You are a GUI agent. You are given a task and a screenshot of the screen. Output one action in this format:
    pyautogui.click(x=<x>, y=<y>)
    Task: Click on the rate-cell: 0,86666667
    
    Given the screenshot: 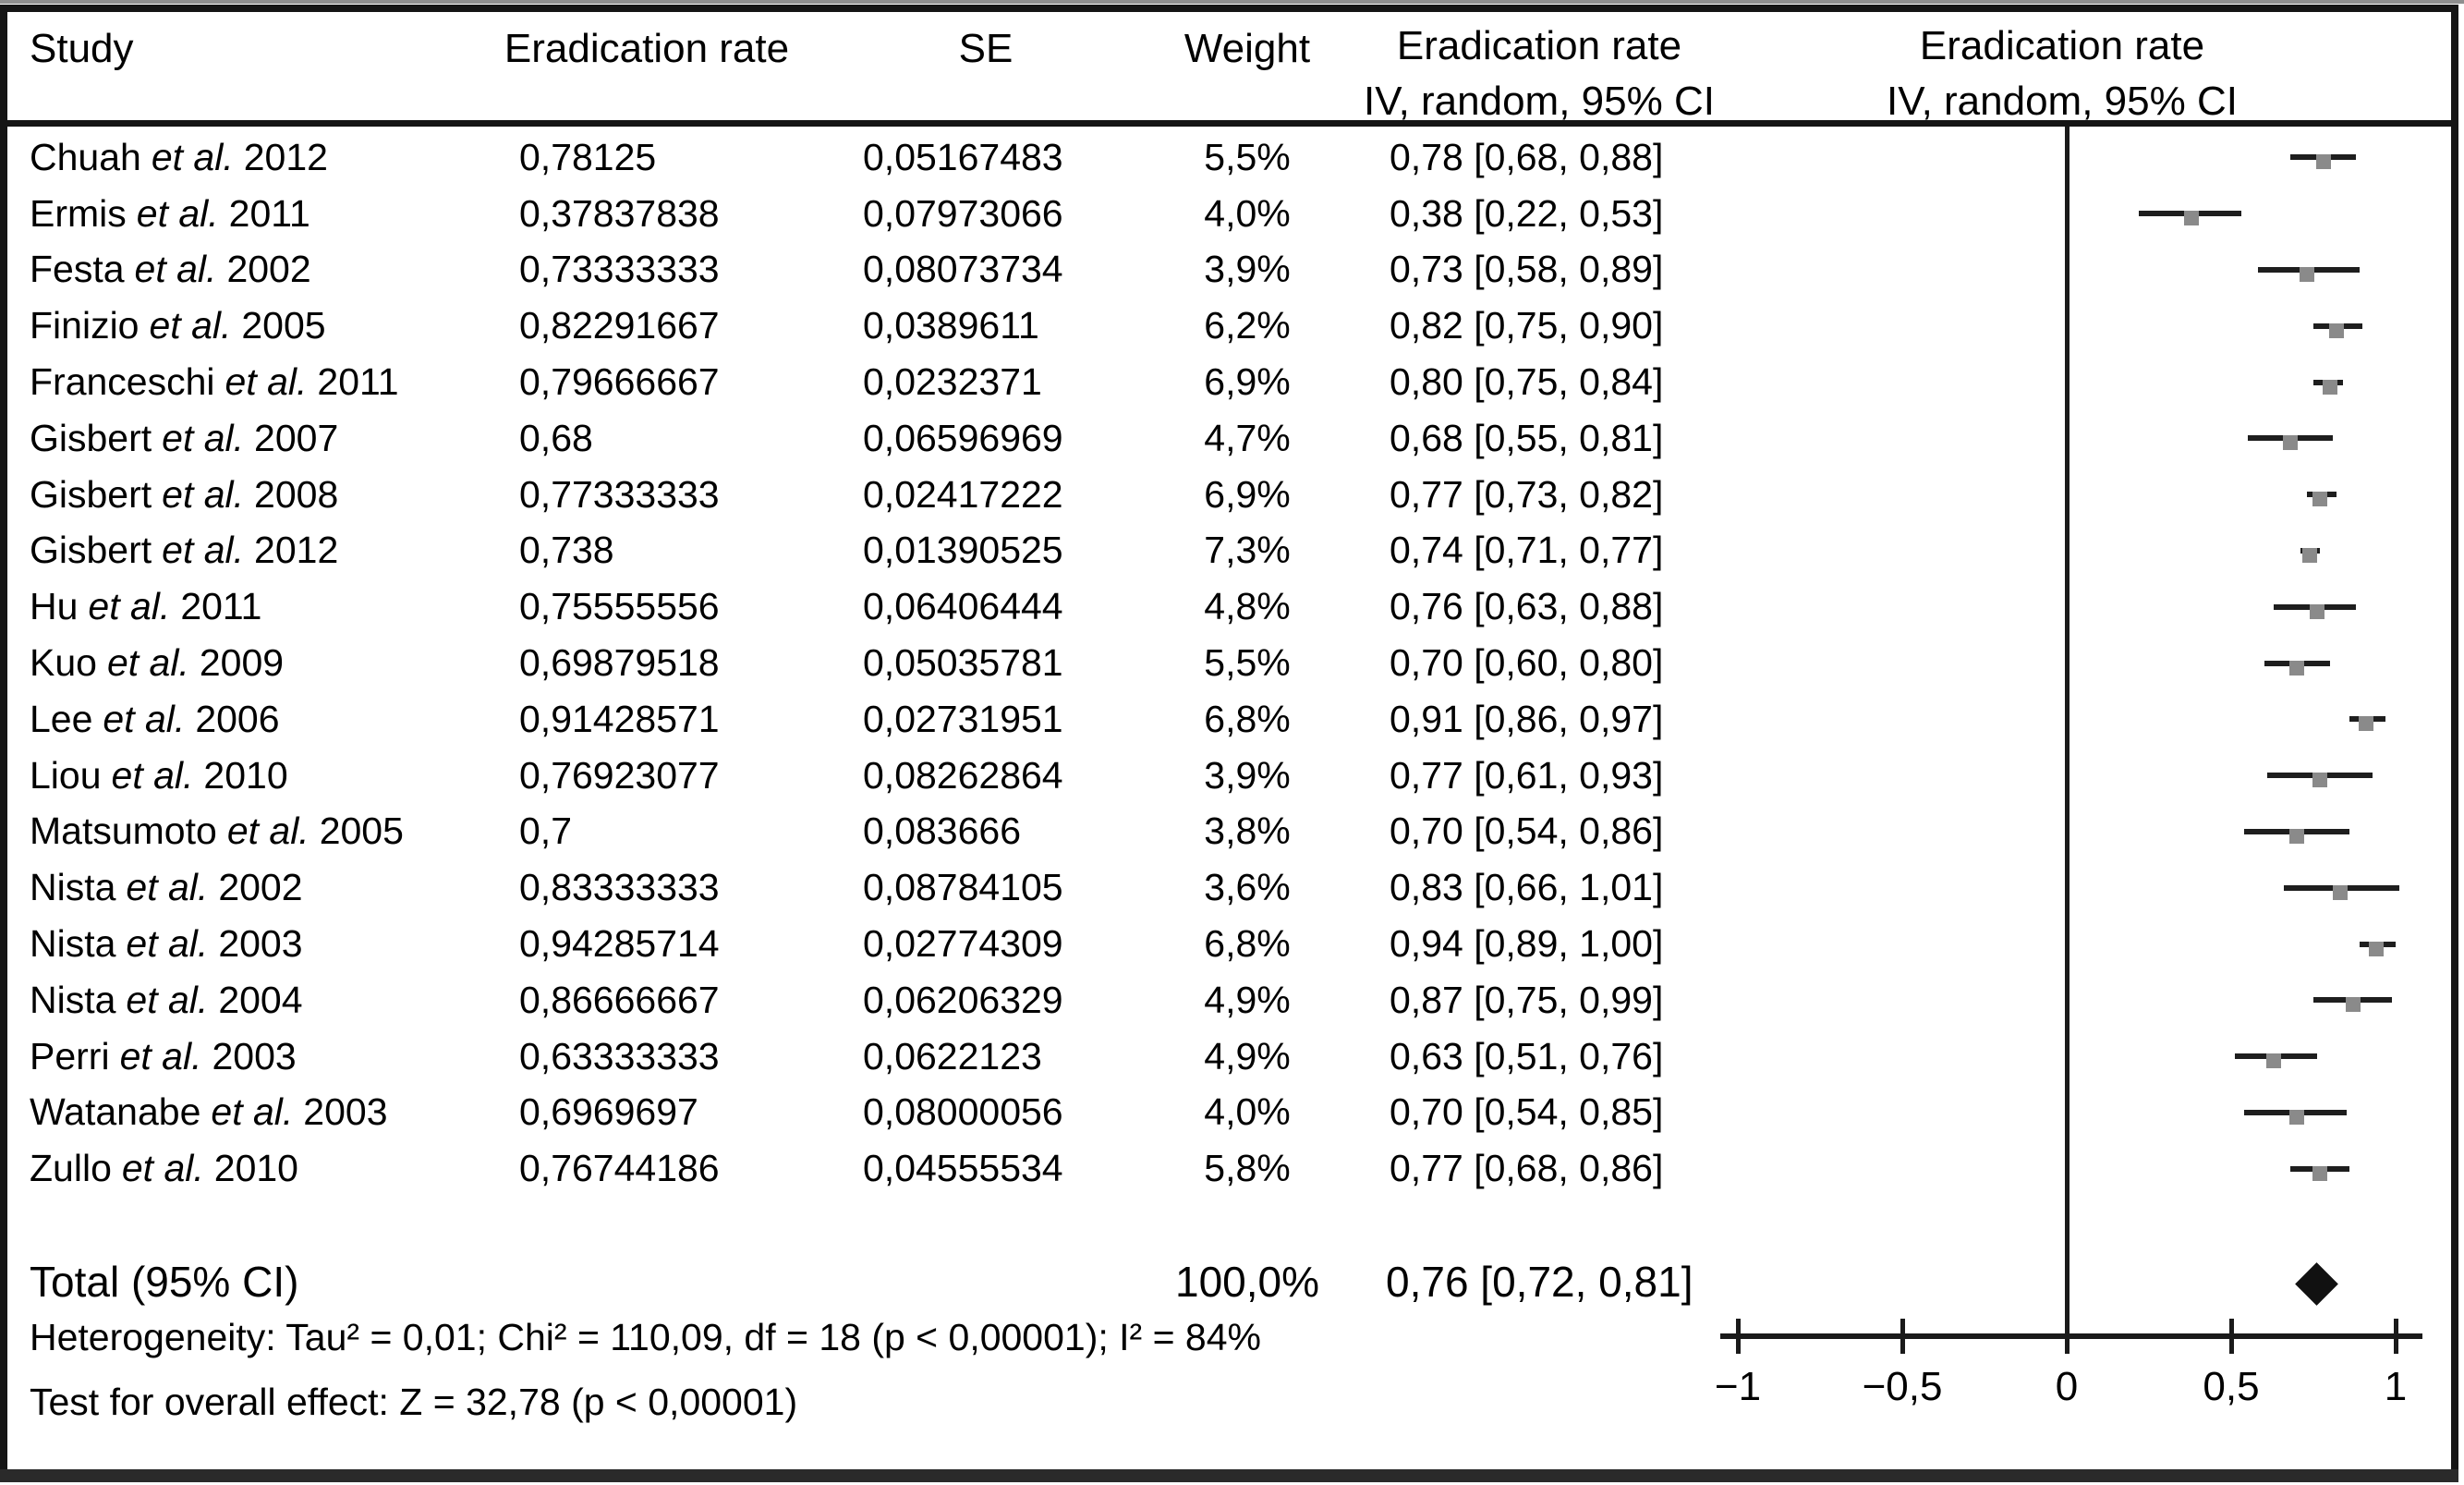 What is the action you would take?
    pyautogui.click(x=619, y=999)
    